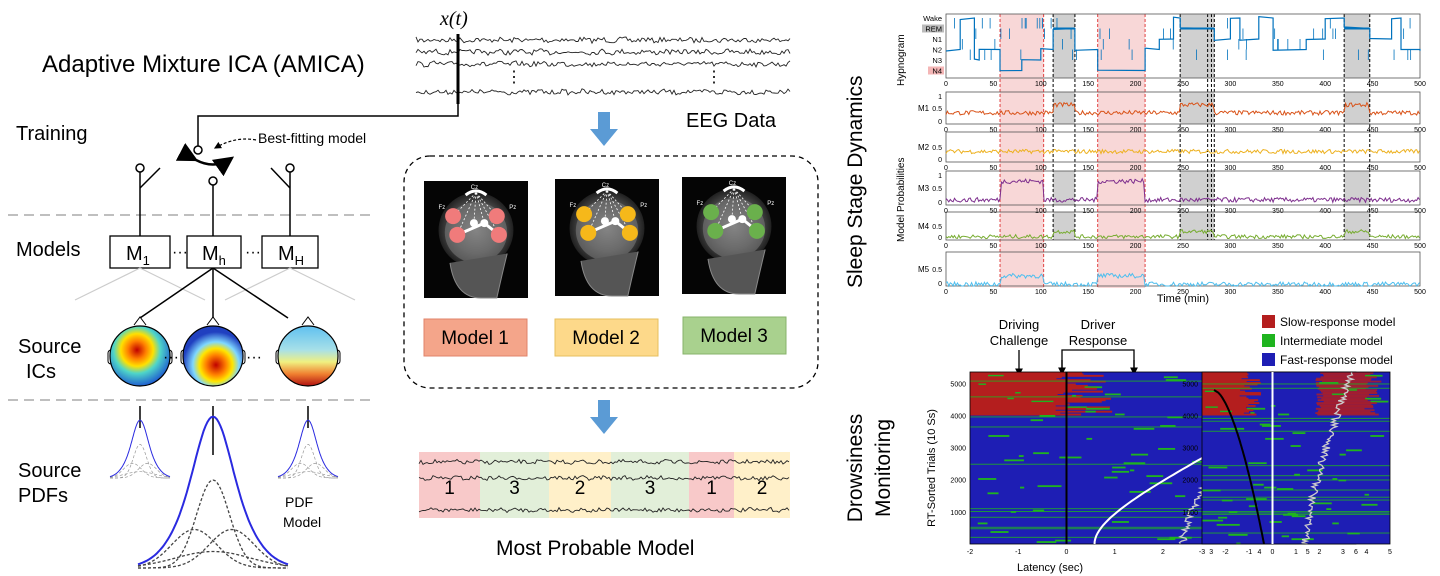  Describe the element at coordinates (312, 138) in the screenshot. I see `best-fit-label: Best-fitting model` at that location.